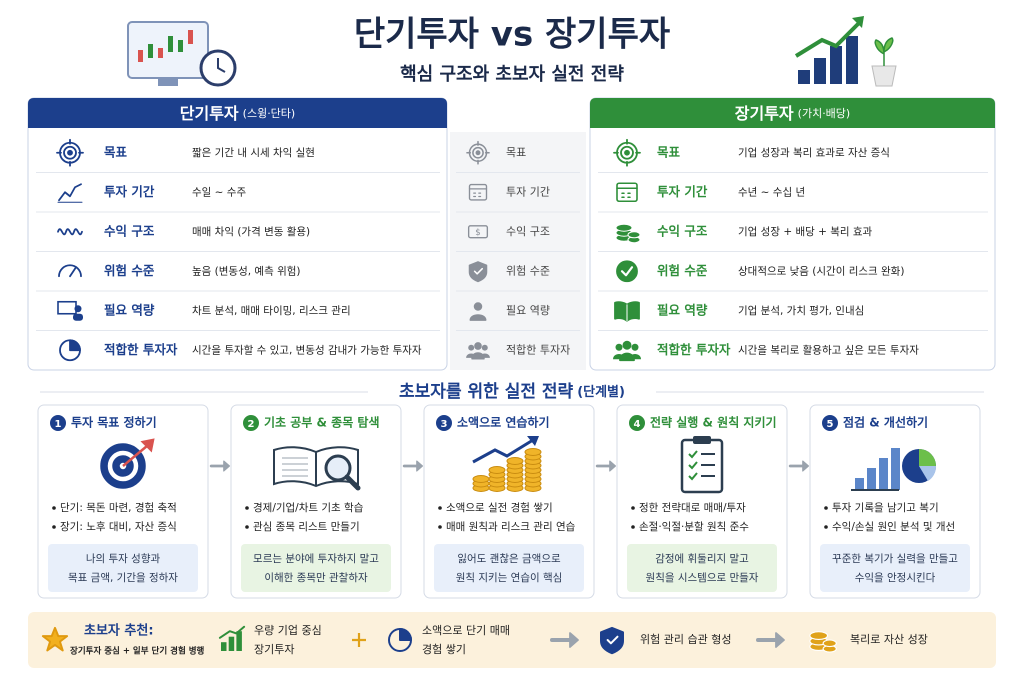 This screenshot has height=683, width=1024. What do you see at coordinates (828, 349) in the screenshot?
I see `long-value: 시간을 복리로 활용하고 싶은 모든 투자자` at bounding box center [828, 349].